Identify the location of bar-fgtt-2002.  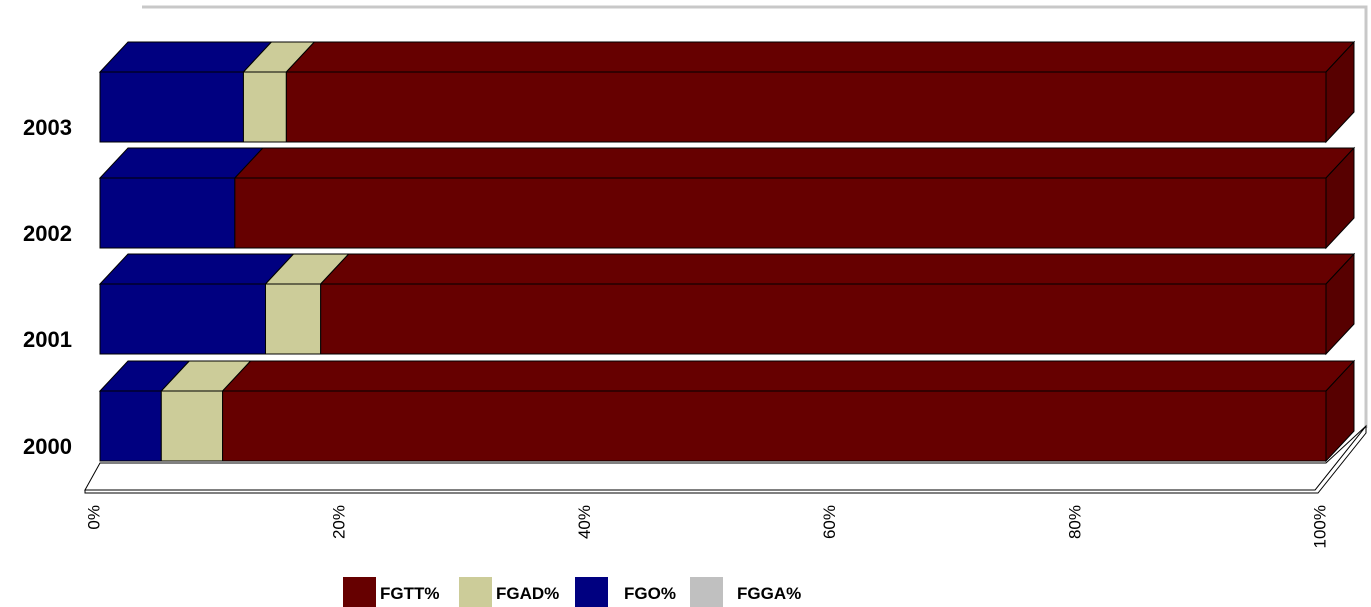
(780, 213).